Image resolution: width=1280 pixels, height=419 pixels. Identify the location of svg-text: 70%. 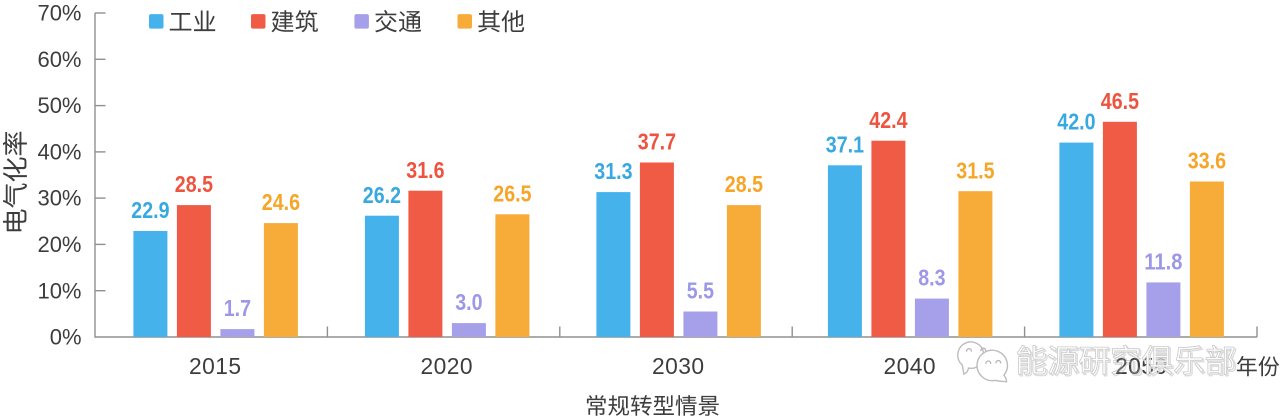
(59, 13).